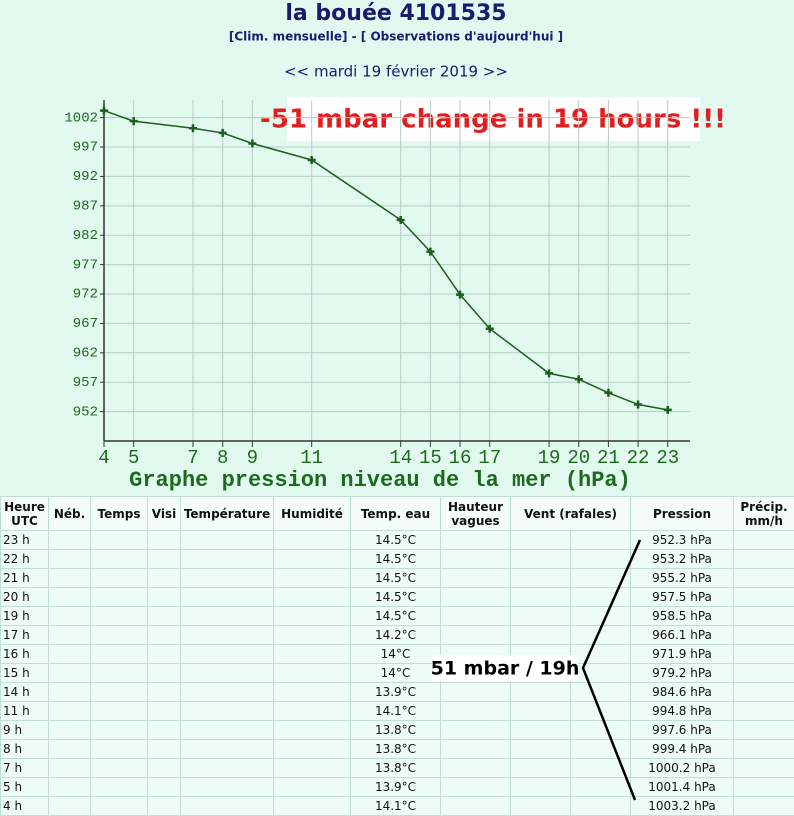 The height and width of the screenshot is (816, 794). I want to click on cell-pressure: 952.3 hPa, so click(682, 540).